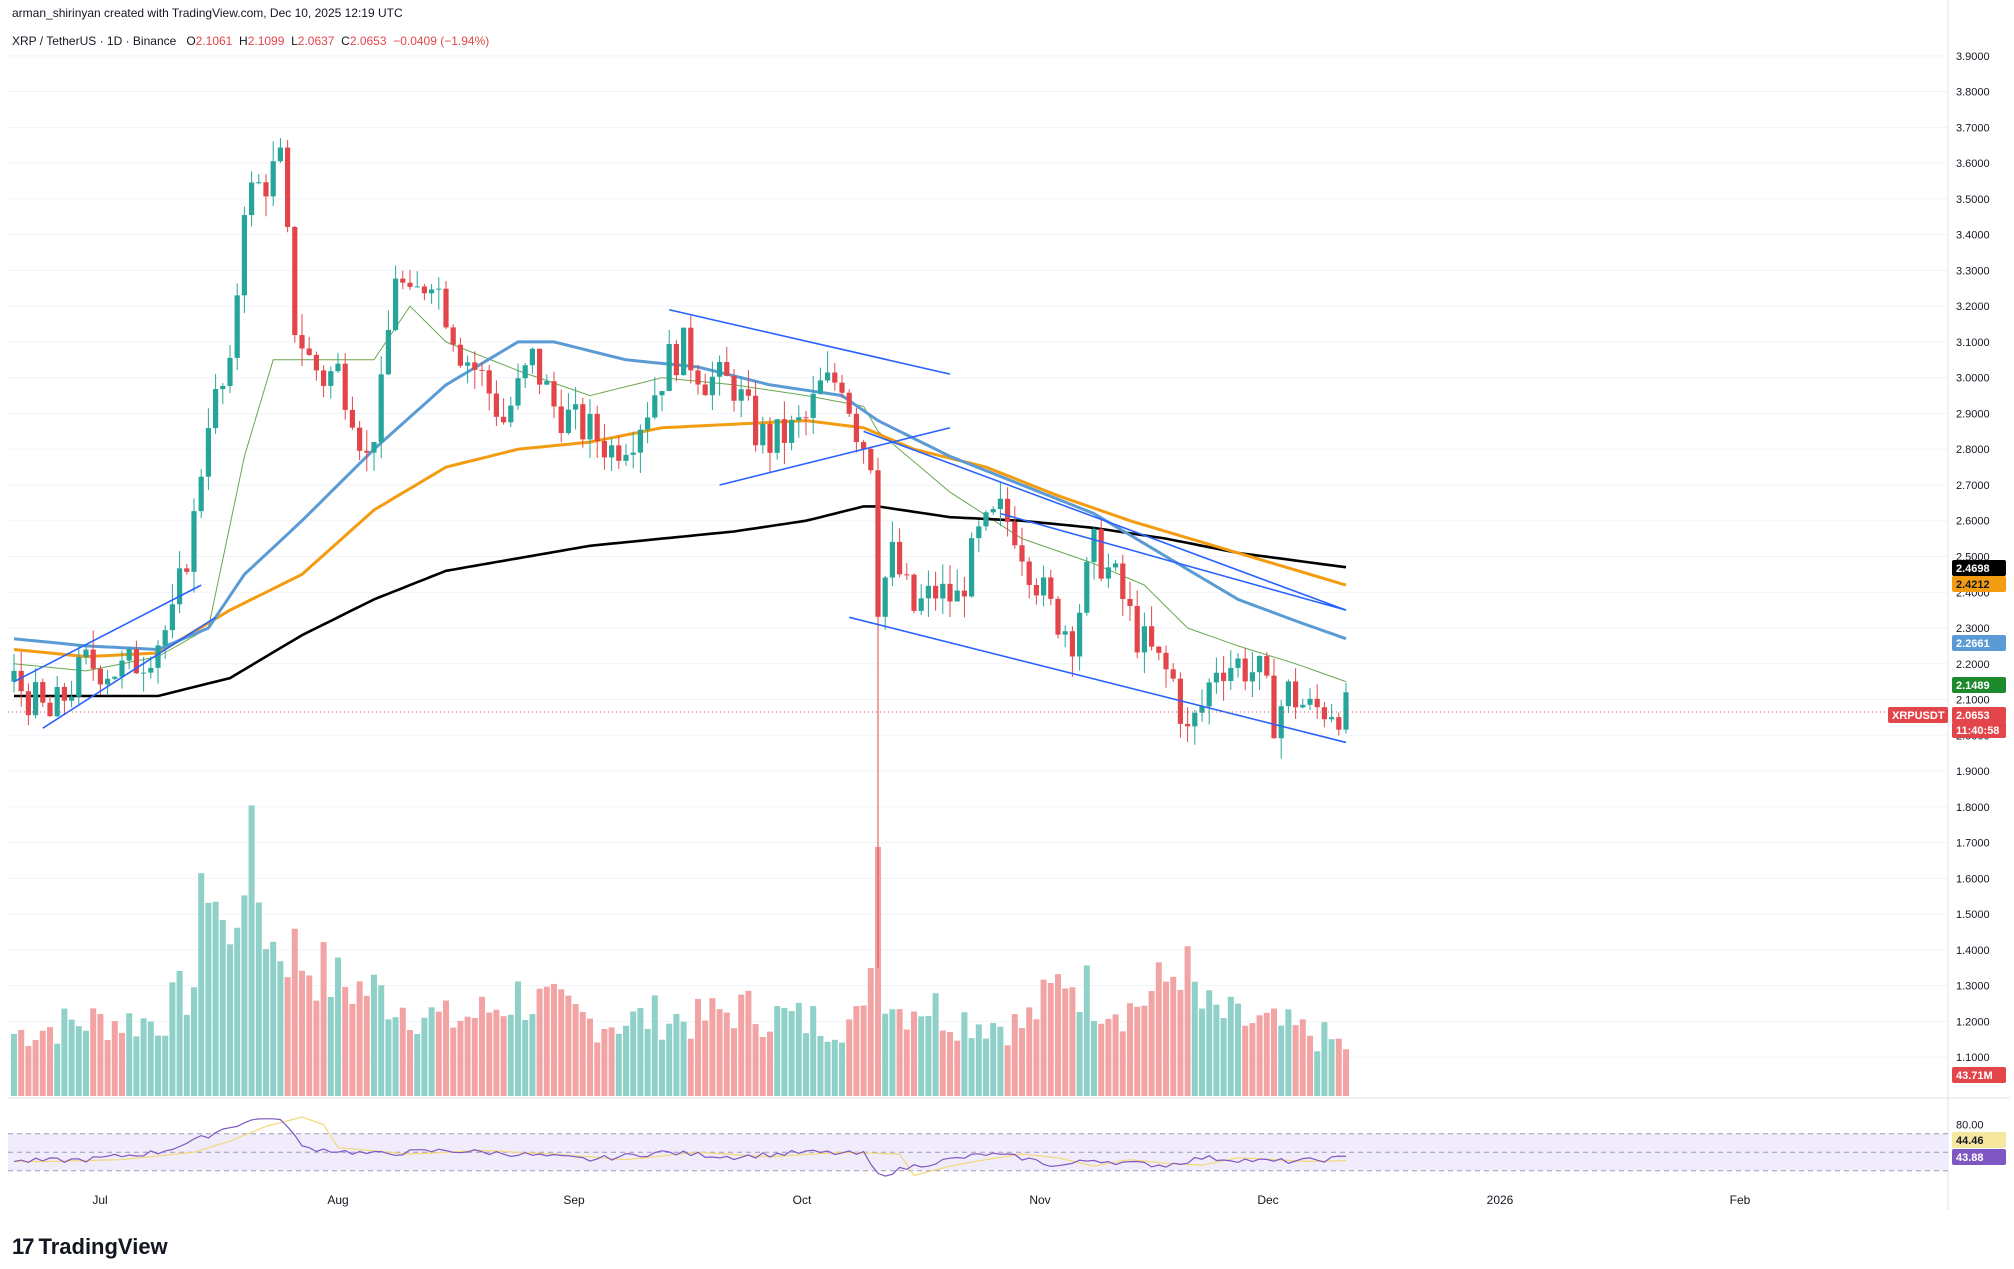  I want to click on x-tick-label: Aug, so click(337, 1200).